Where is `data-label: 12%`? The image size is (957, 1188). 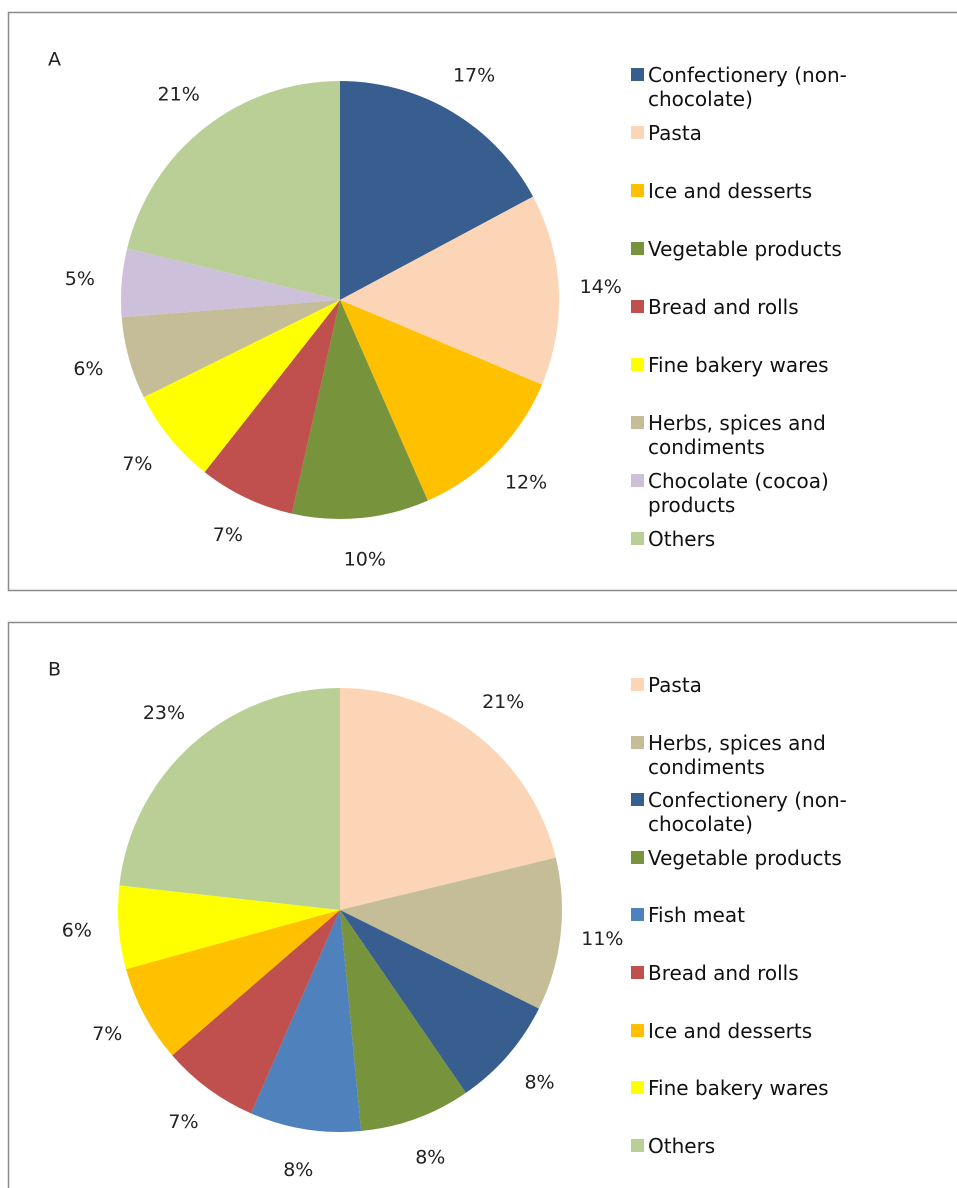 data-label: 12% is located at coordinates (526, 483).